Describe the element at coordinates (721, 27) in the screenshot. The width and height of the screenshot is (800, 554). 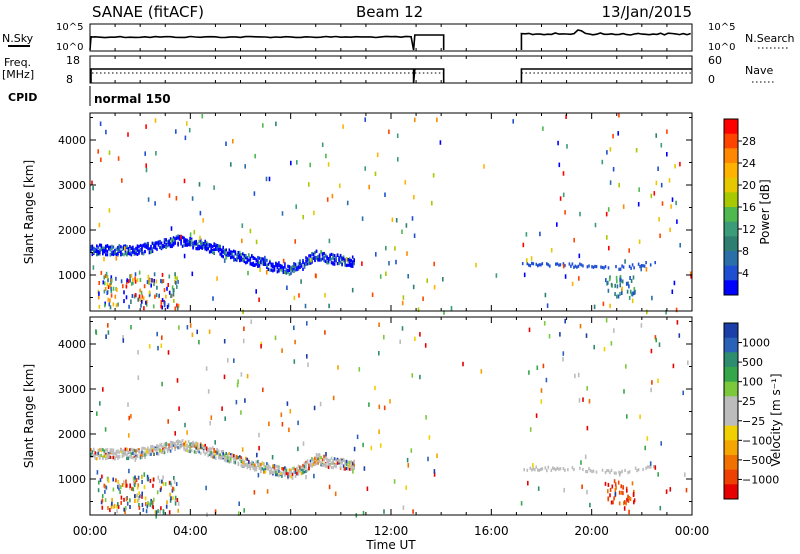
I see `nsearch-tick-top: 10^5` at that location.